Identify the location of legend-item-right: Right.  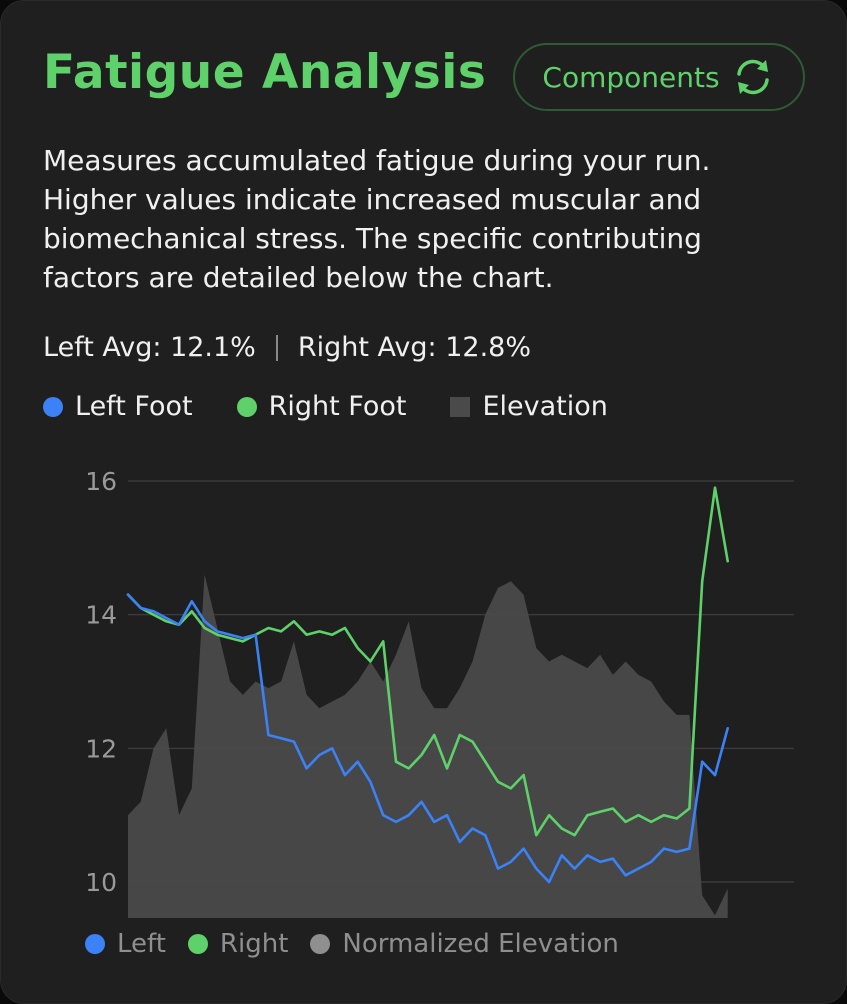
(238, 944).